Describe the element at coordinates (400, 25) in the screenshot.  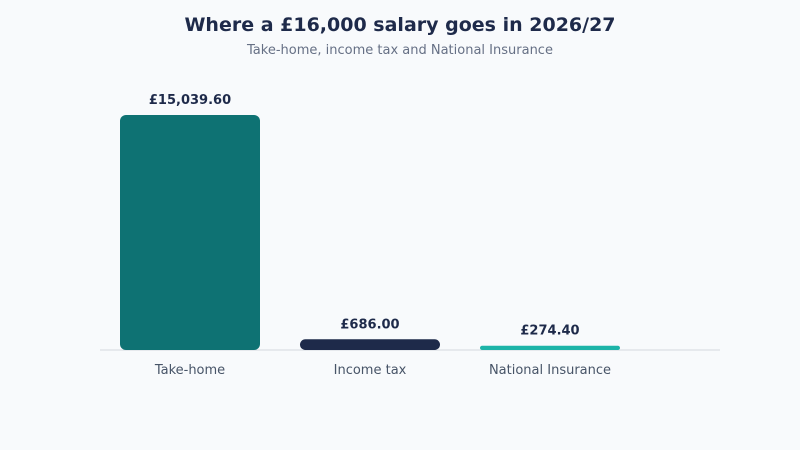
I see `chart-title: Where a £16,000 salary goes in 2026/27` at that location.